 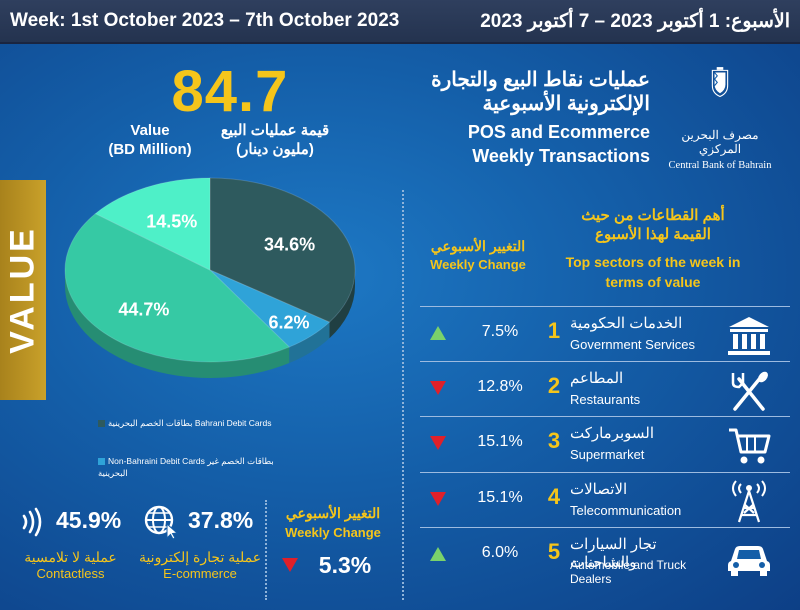 I want to click on page-title-ar-line1: عمليات نقاط البيع والتجارة, so click(x=540, y=80).